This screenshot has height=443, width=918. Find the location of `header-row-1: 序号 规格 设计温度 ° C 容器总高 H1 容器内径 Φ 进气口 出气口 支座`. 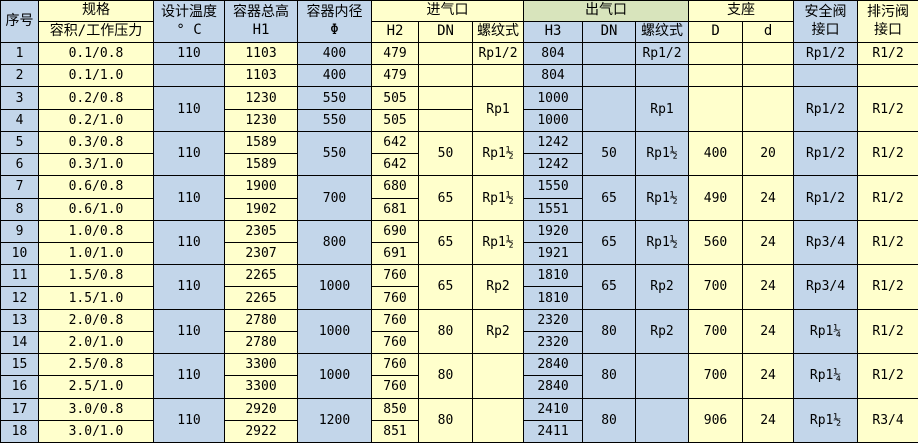

header-row-1: 序号 规格 设计温度 ° C 容器总高 H1 容器内径 Φ 进气口 出气口 支座 is located at coordinates (459, 21).